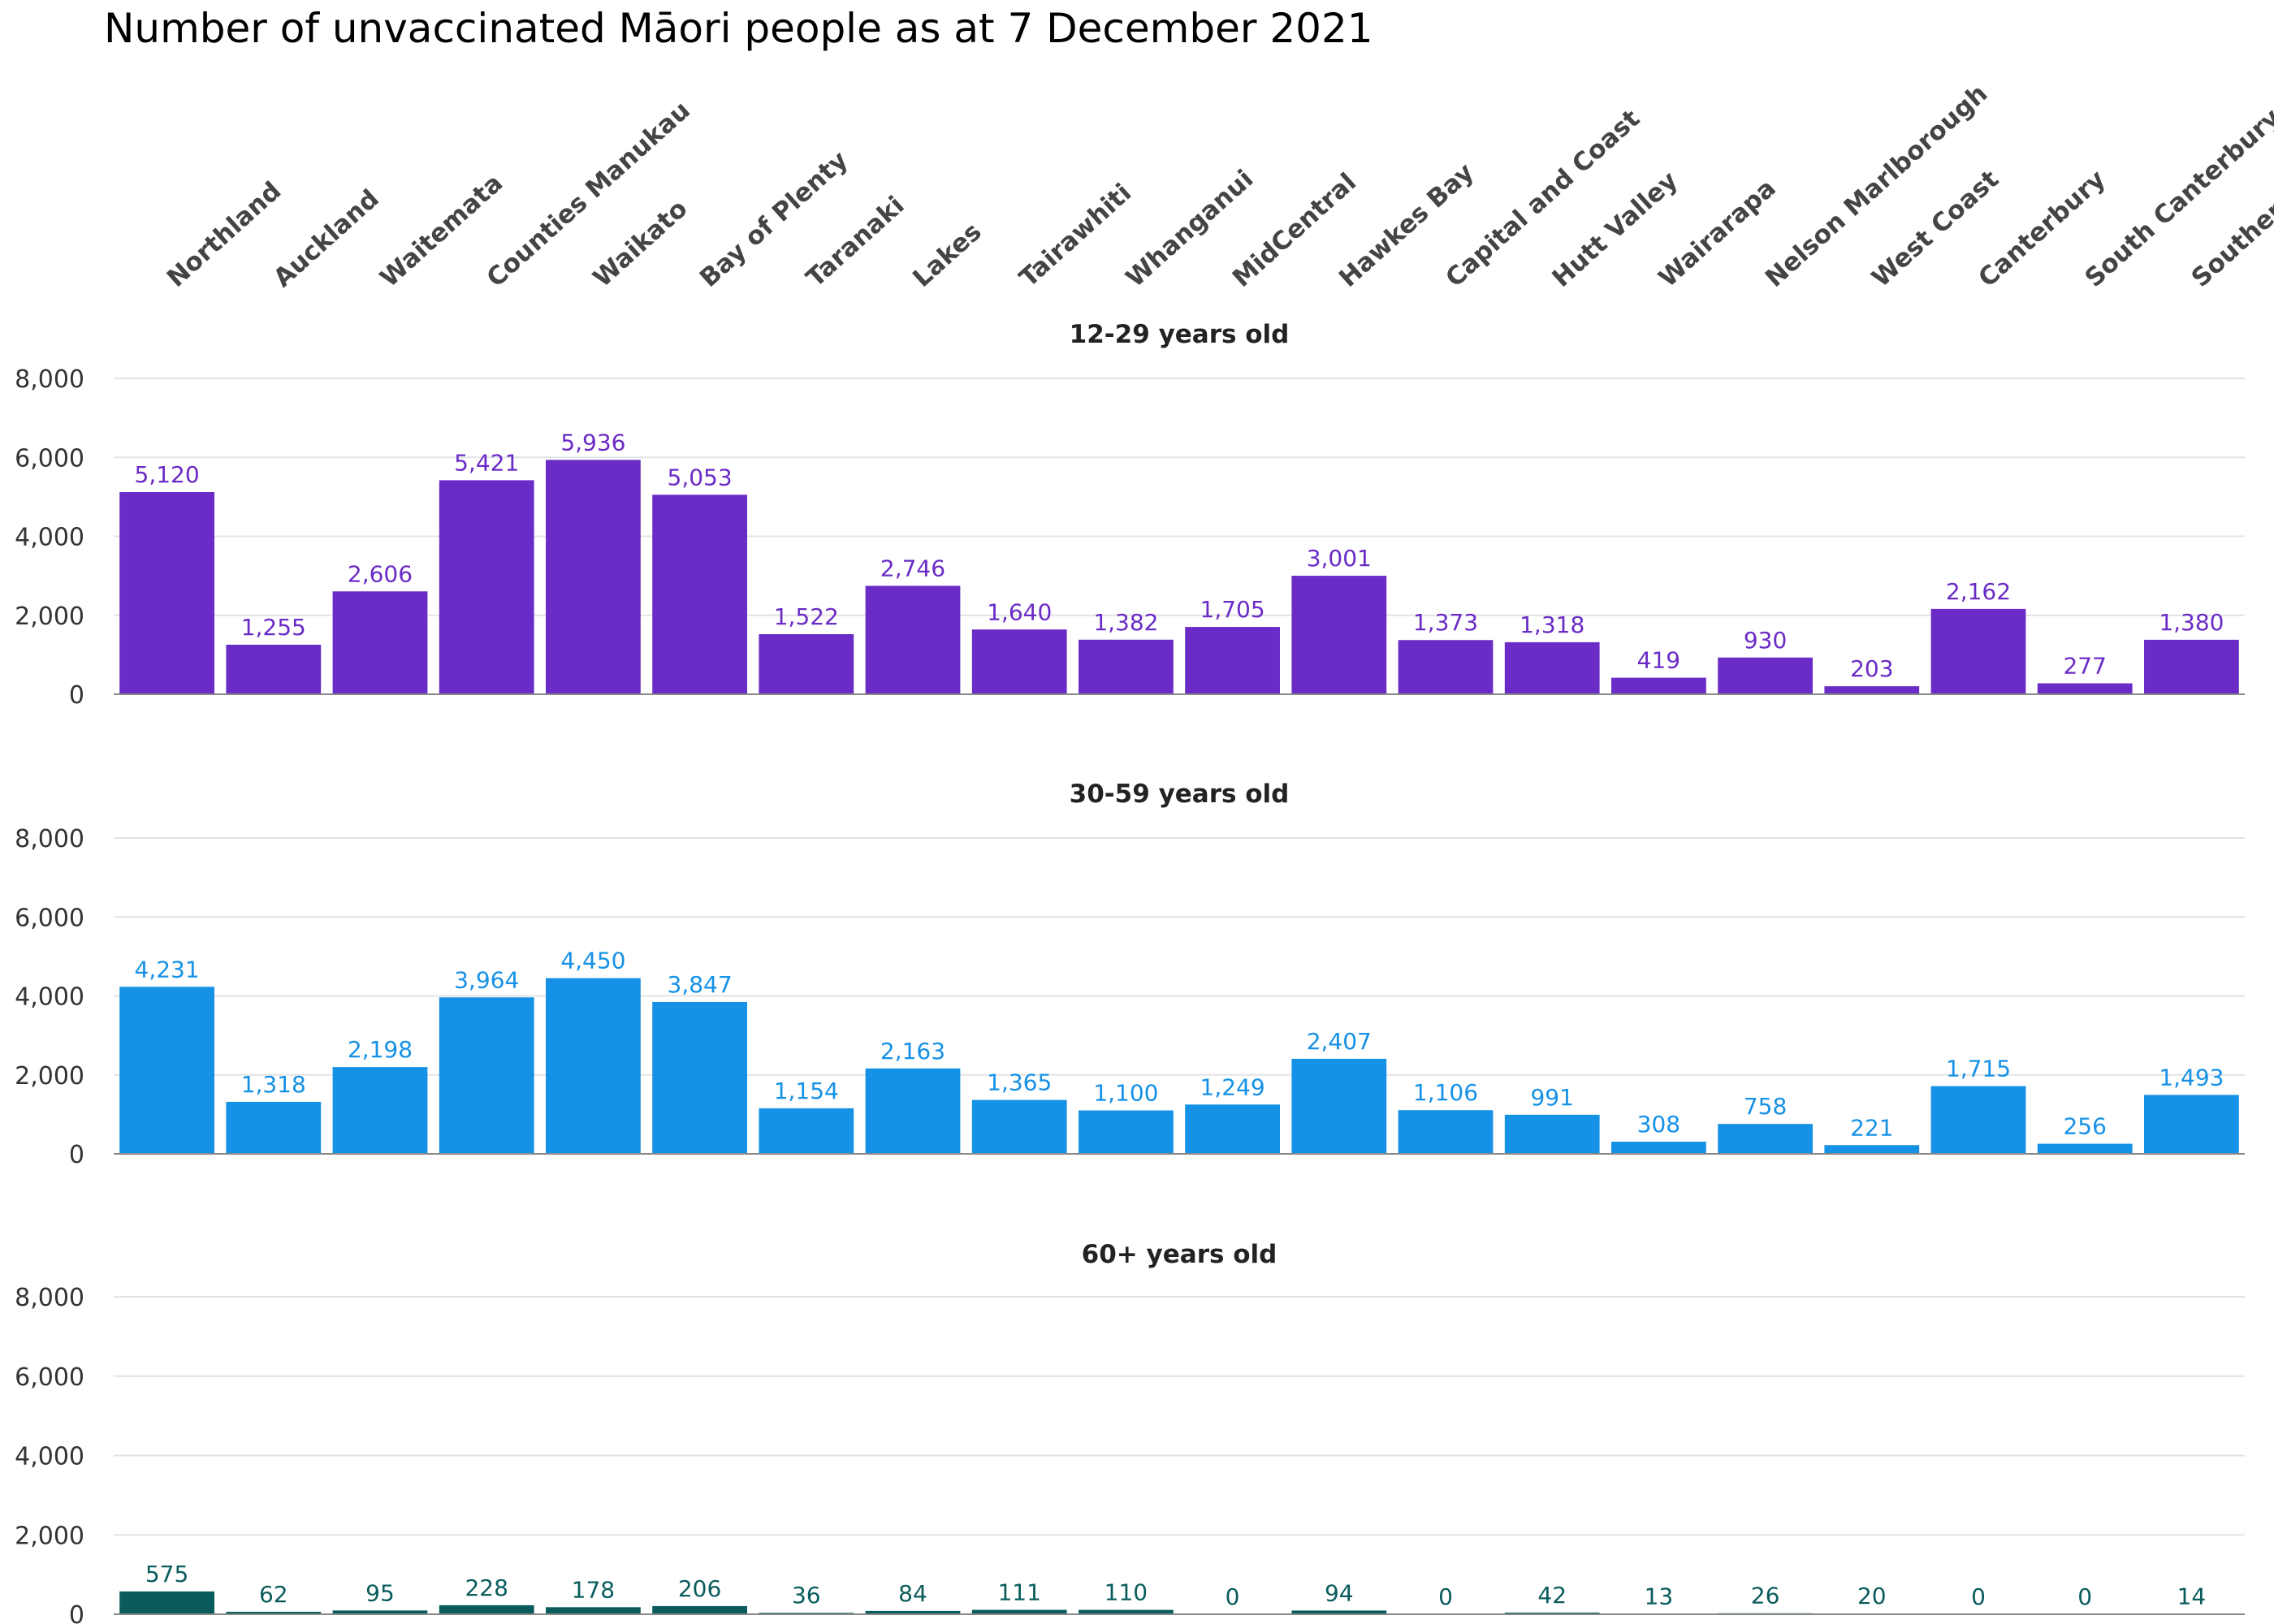 This screenshot has height=1624, width=2274. I want to click on data-label: 2,162, so click(1978, 591).